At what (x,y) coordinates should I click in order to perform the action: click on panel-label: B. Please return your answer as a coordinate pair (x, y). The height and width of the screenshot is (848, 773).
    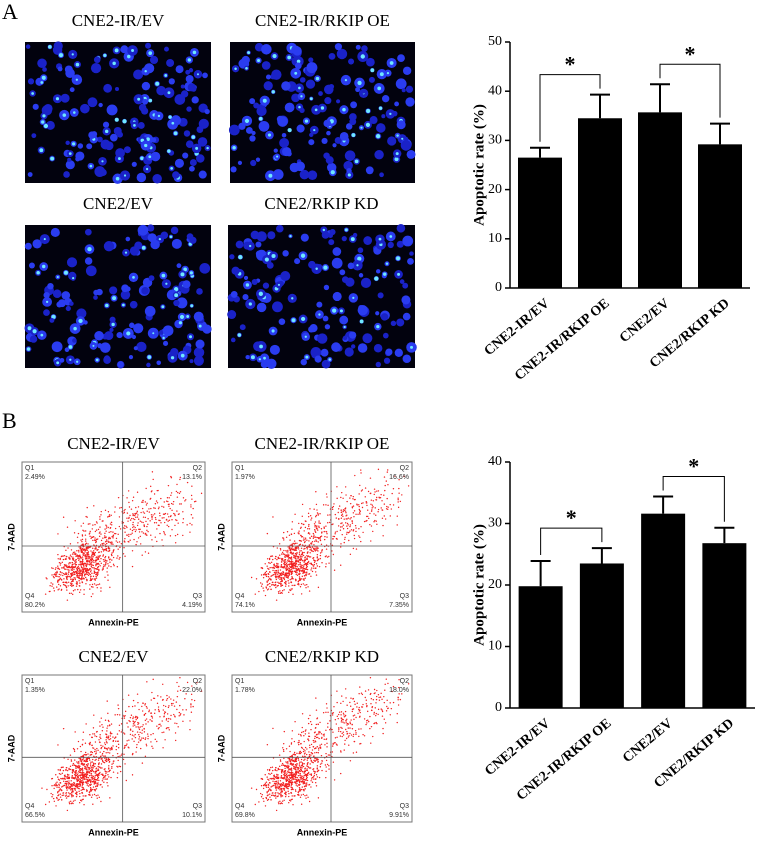
    Looking at the image, I should click on (9, 420).